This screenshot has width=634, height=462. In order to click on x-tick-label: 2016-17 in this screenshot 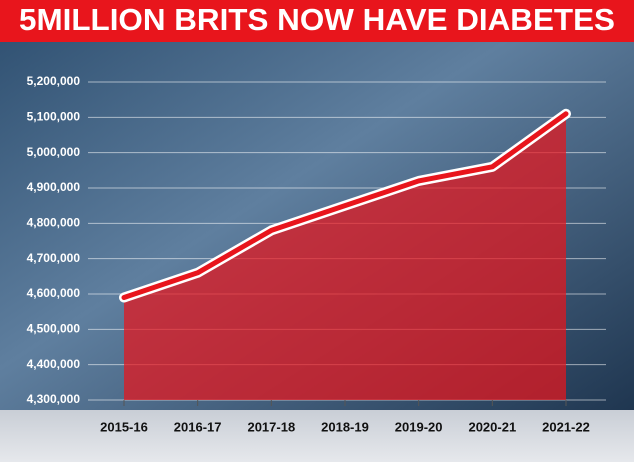, I will do `click(198, 426)`.